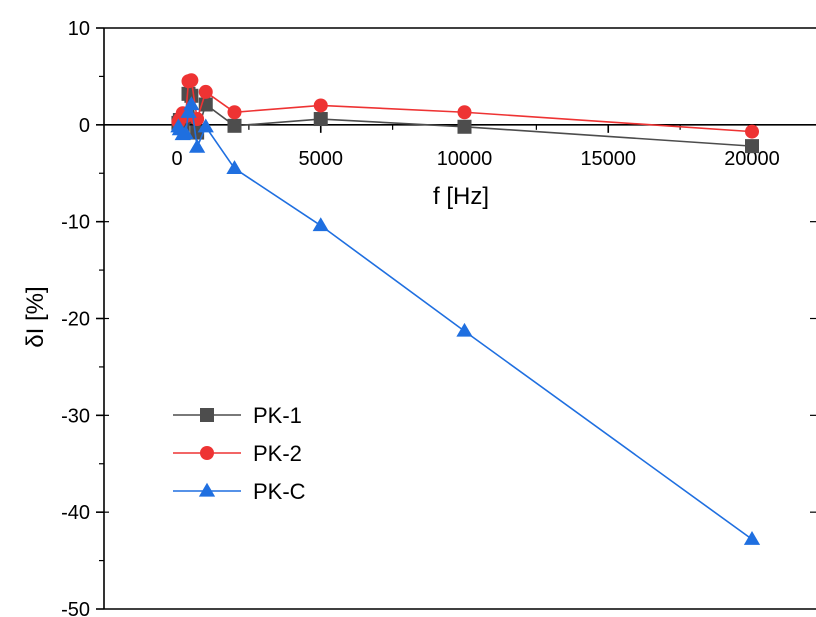  Describe the element at coordinates (277, 415) in the screenshot. I see `legend-label: PK-1` at that location.